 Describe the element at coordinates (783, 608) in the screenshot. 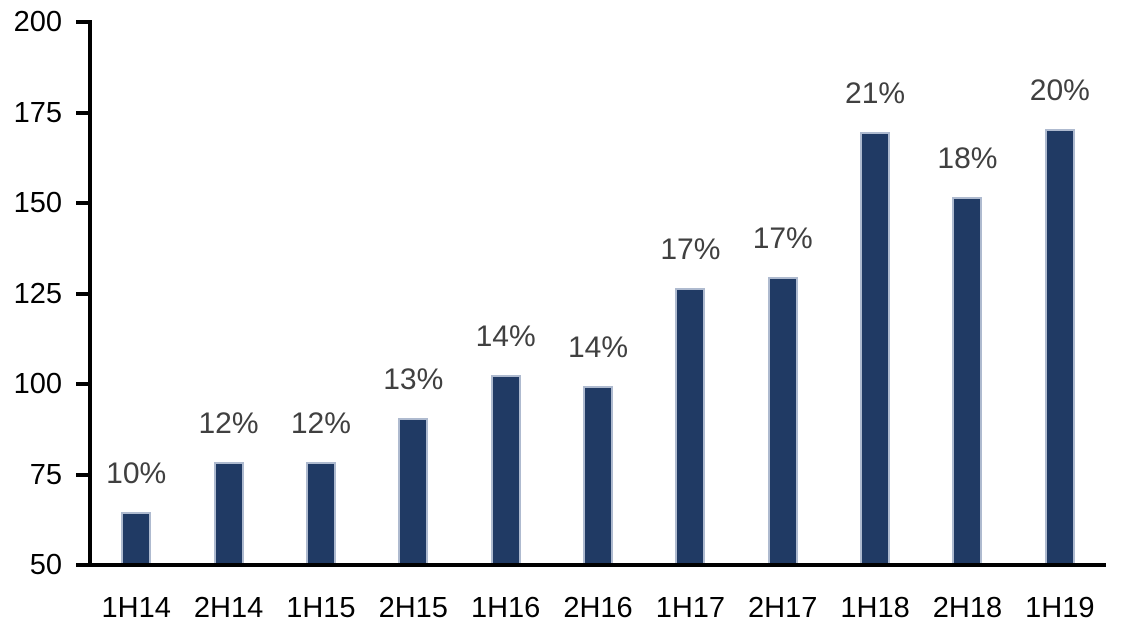

I see `x-tick-label: 2H17` at that location.